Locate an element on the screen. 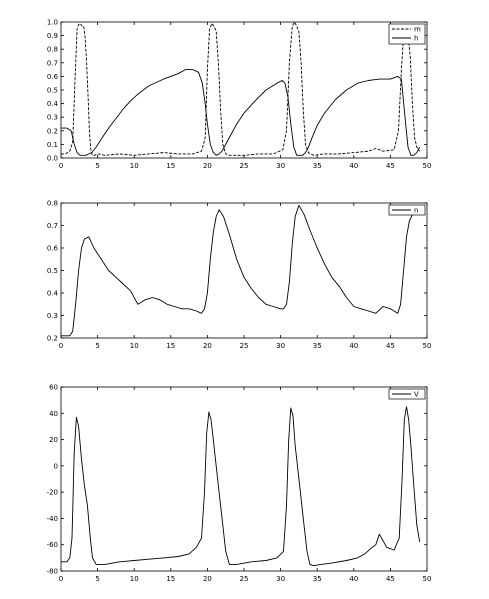  legend-label-V: V is located at coordinates (416, 395).